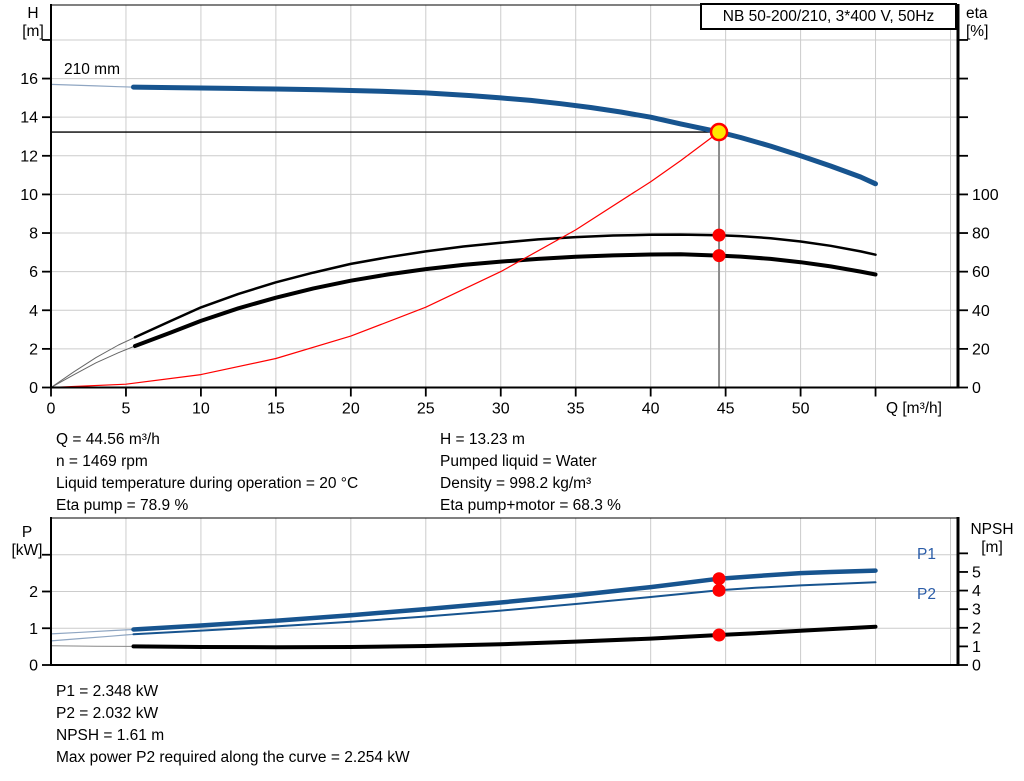 This screenshot has height=781, width=1024. Describe the element at coordinates (651, 409) in the screenshot. I see `tick-label-x: 40` at that location.